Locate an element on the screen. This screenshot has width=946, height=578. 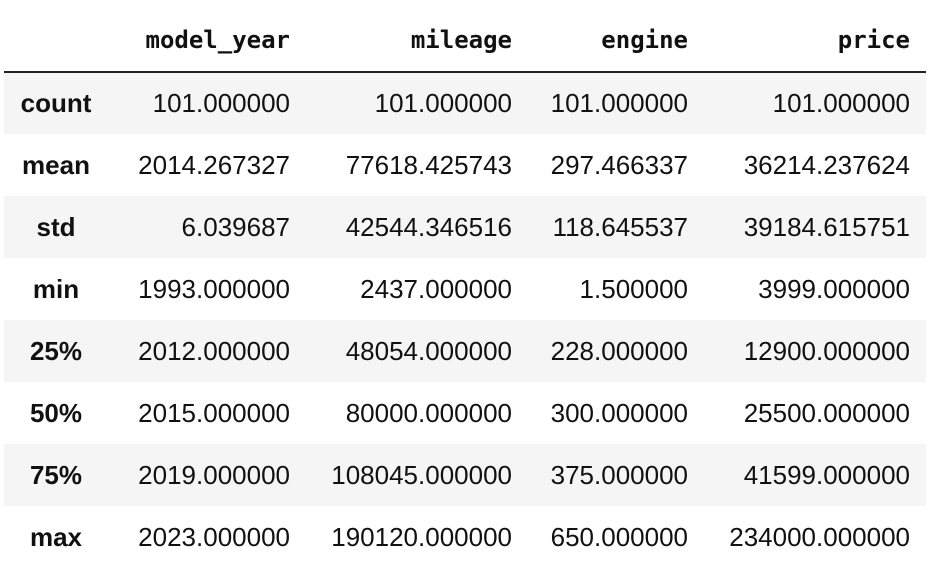
table-cell: 12900.000000 is located at coordinates (826, 350).